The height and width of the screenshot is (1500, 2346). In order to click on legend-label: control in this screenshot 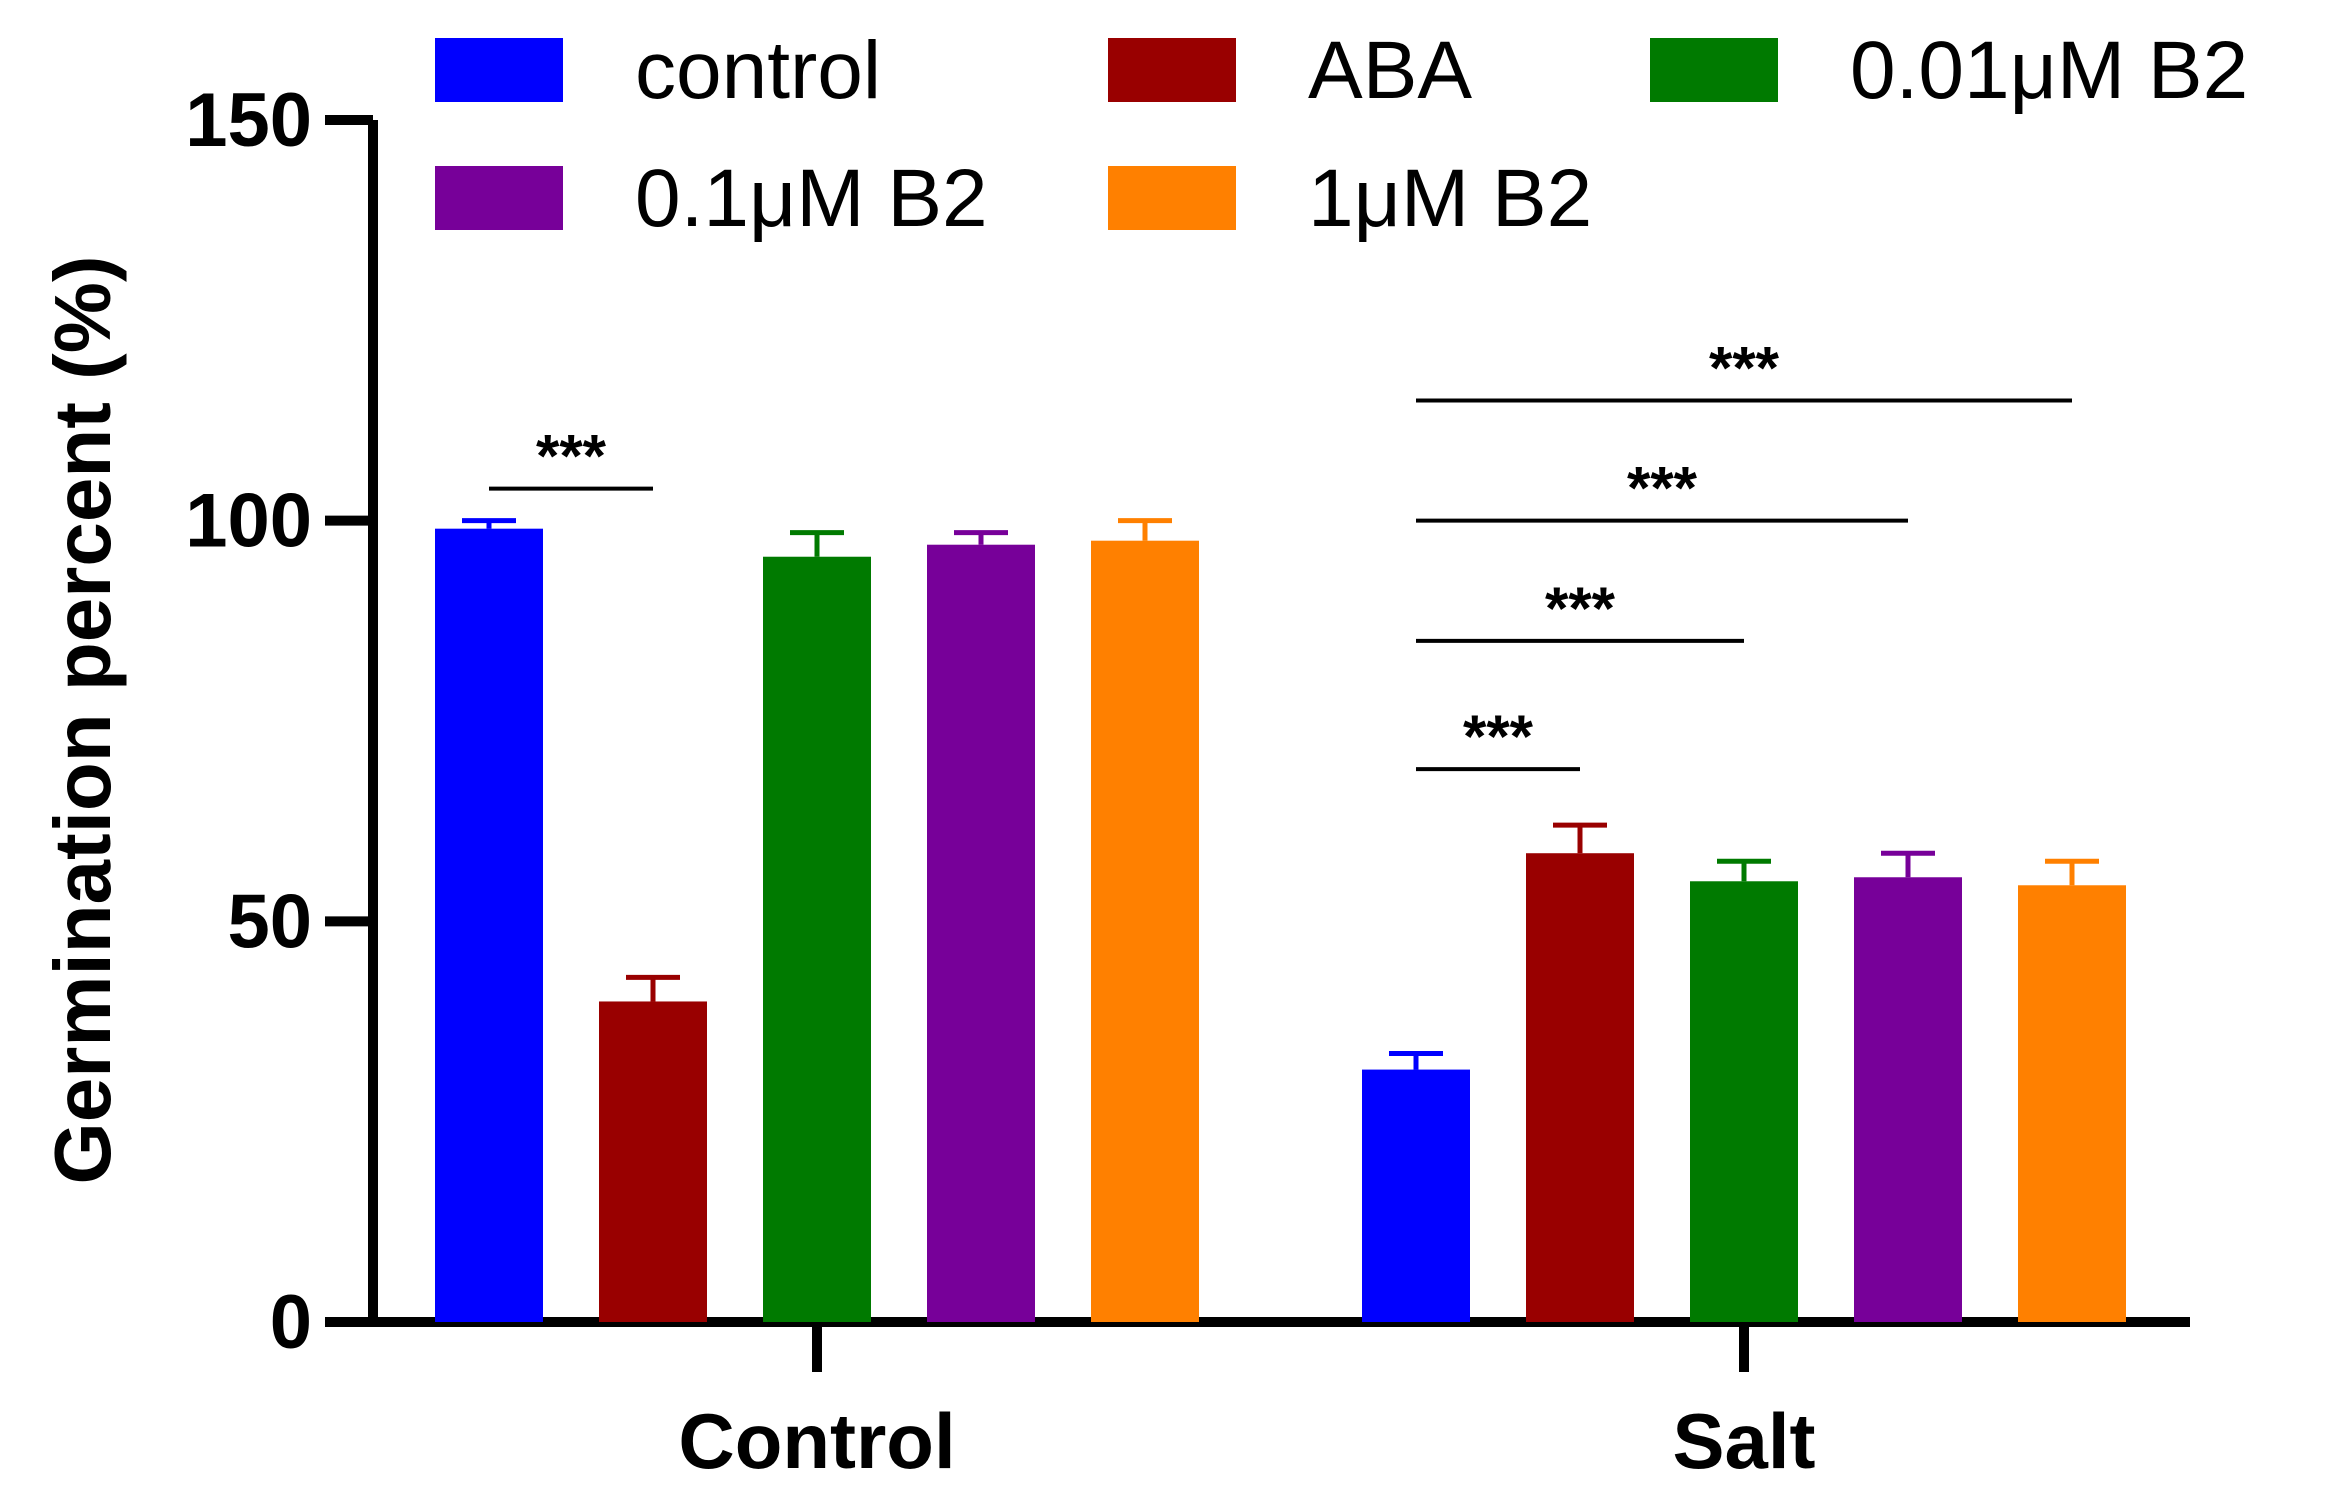, I will do `click(758, 70)`.